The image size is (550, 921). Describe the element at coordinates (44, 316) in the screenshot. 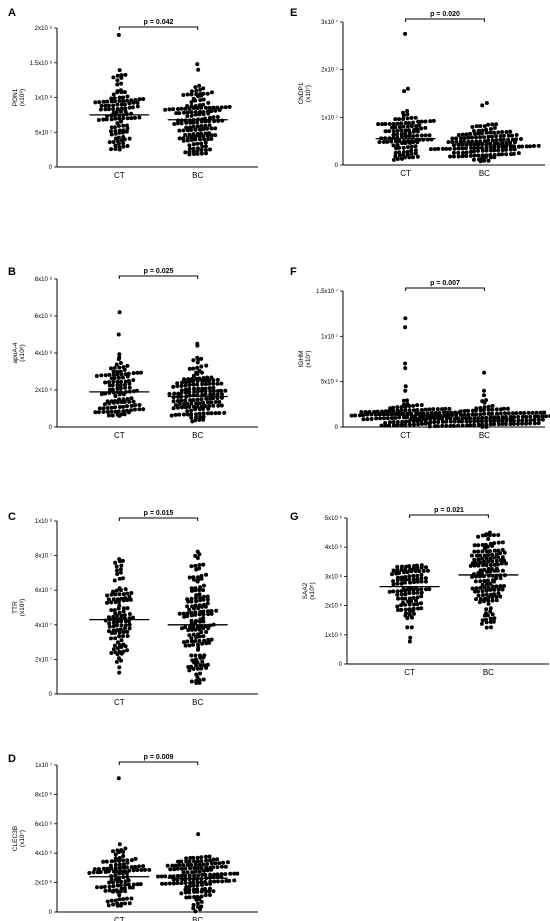

I see `y-tick-label: 6x10 ⁸` at that location.